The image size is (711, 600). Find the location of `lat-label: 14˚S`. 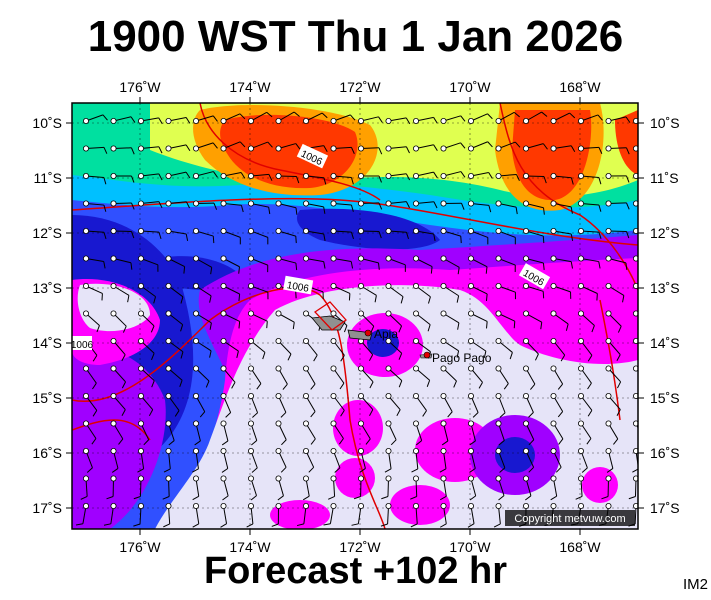

lat-label: 14˚S is located at coordinates (665, 343).